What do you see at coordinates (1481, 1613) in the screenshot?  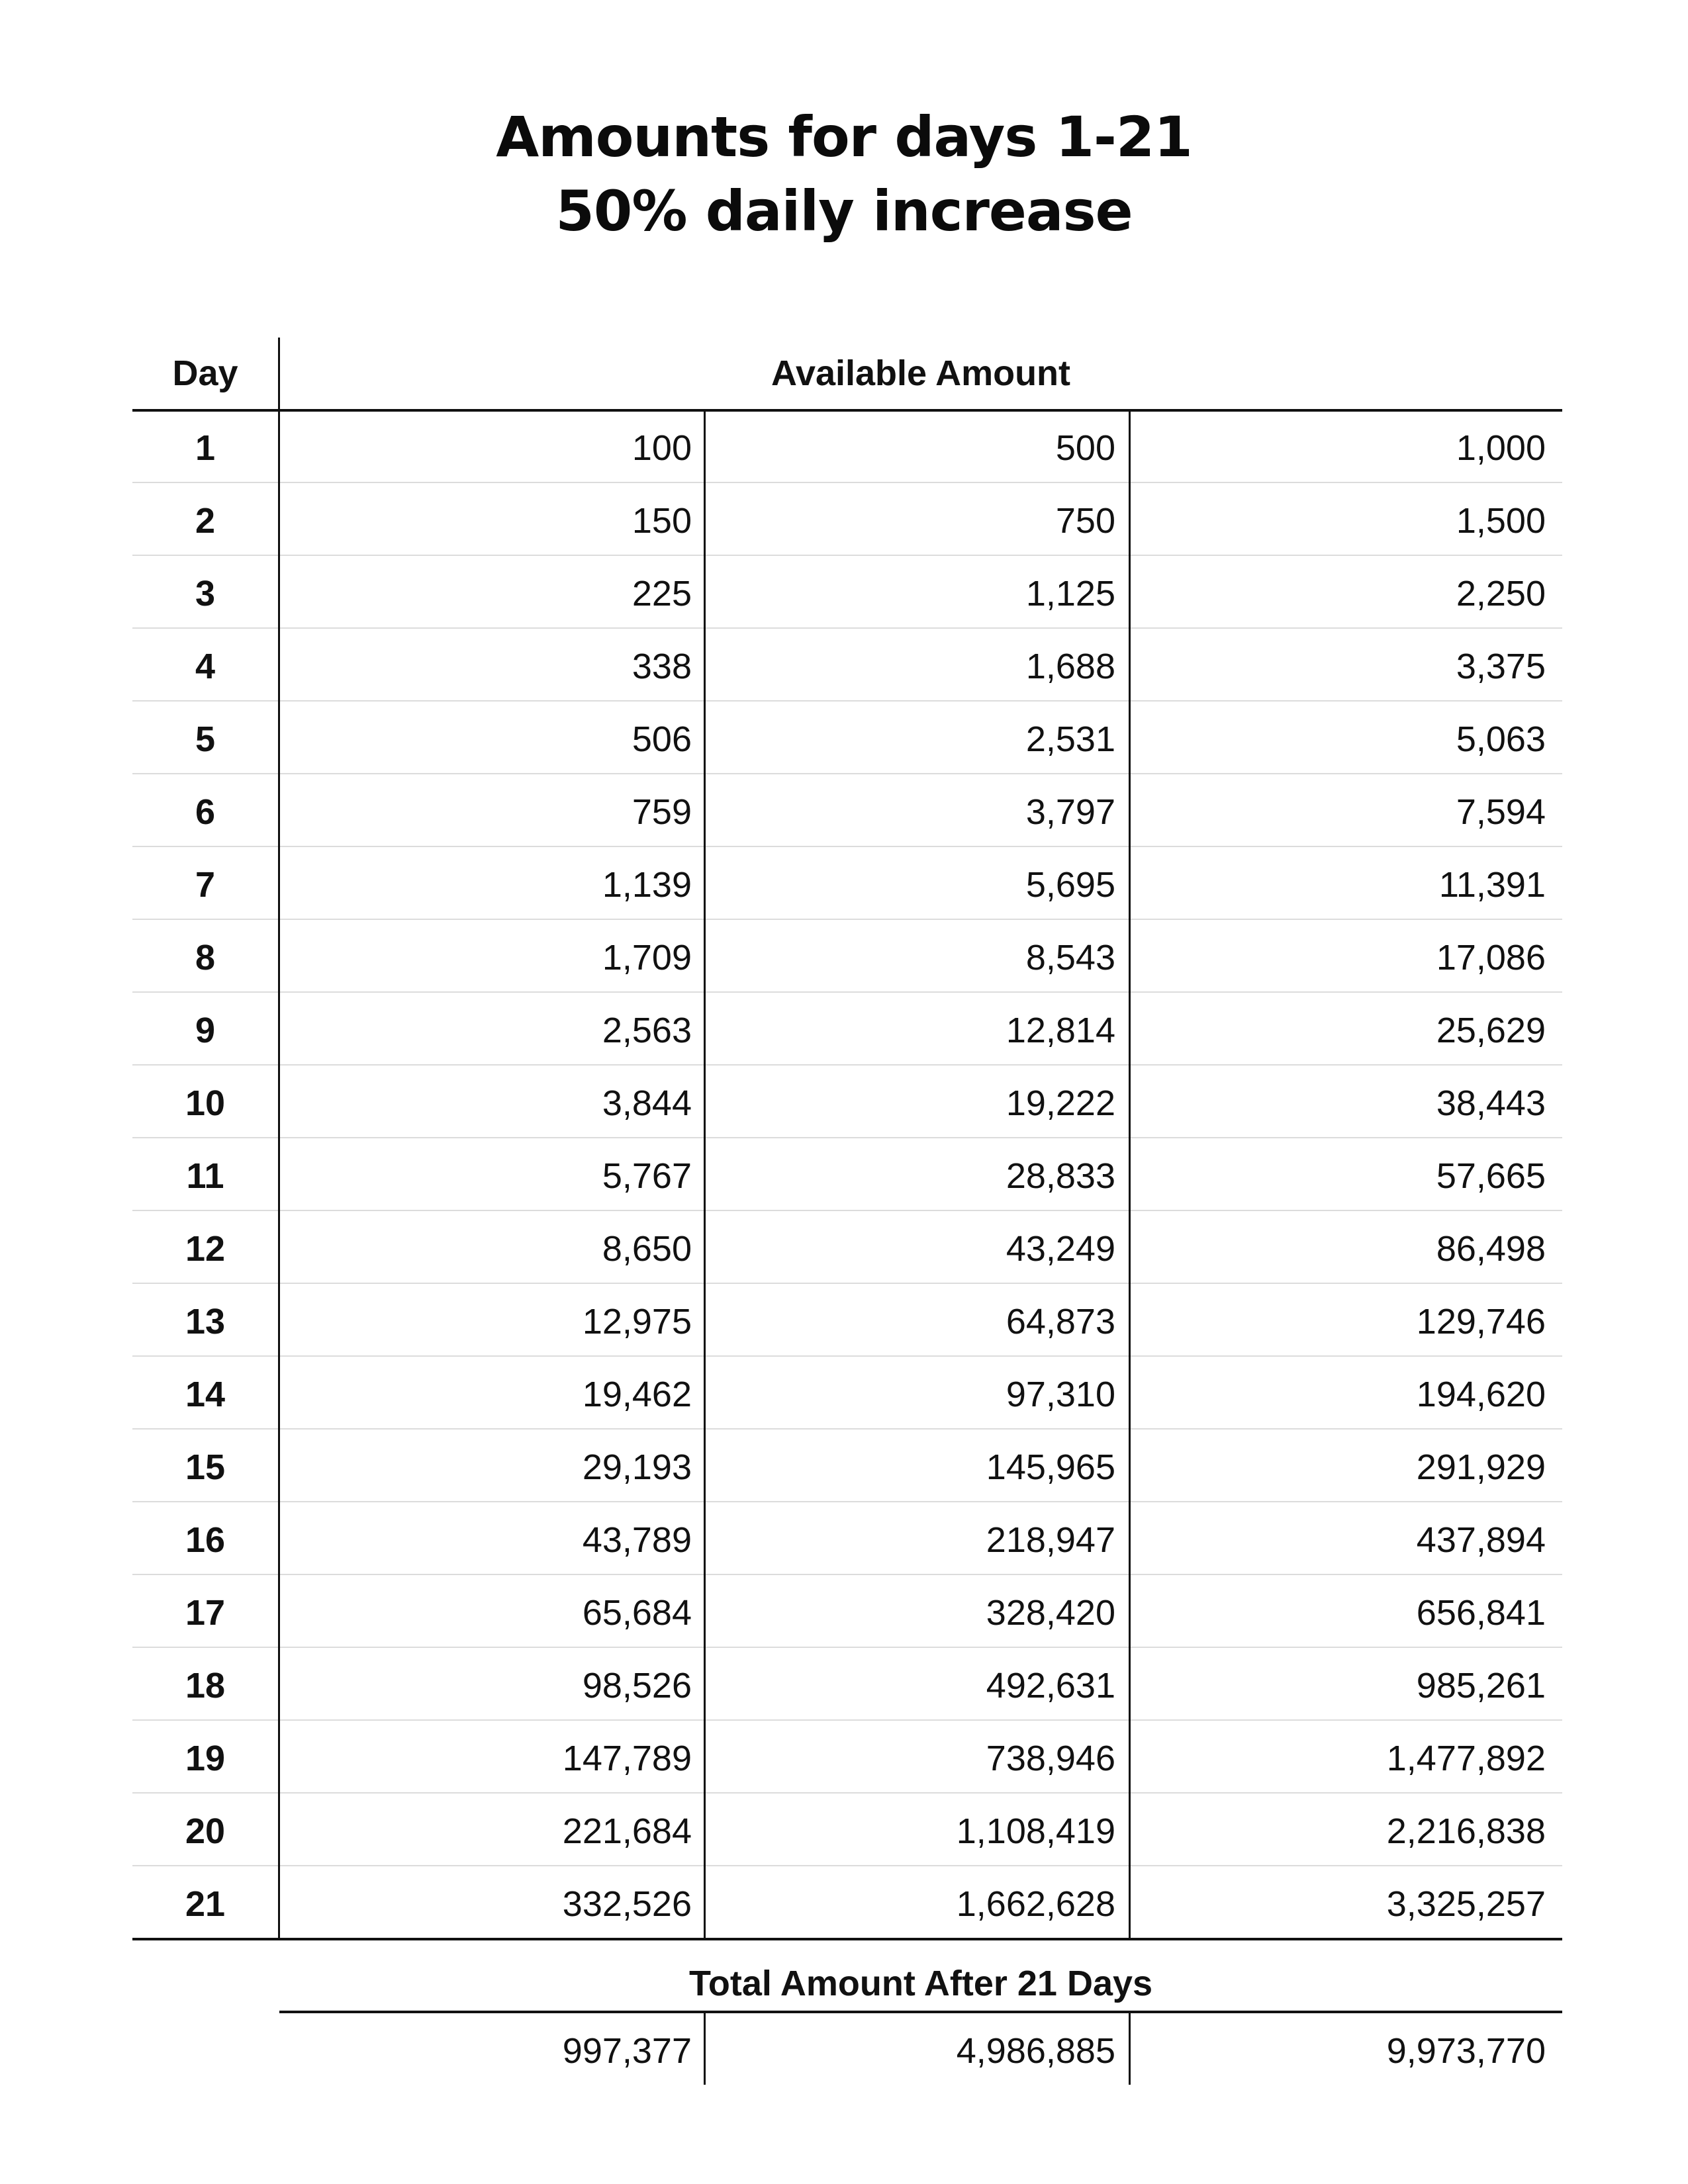 I see `amount-cell-col-3: 656,841` at bounding box center [1481, 1613].